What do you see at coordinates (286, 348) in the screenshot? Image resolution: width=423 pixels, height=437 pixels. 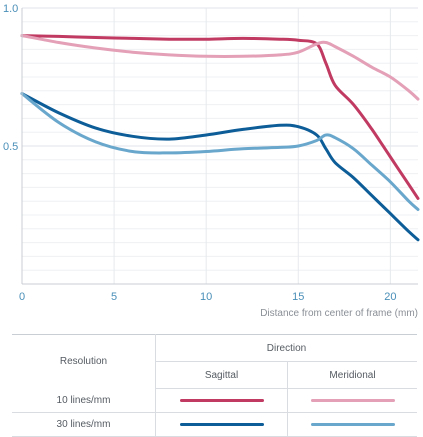 I see `direction-header: Direction` at bounding box center [286, 348].